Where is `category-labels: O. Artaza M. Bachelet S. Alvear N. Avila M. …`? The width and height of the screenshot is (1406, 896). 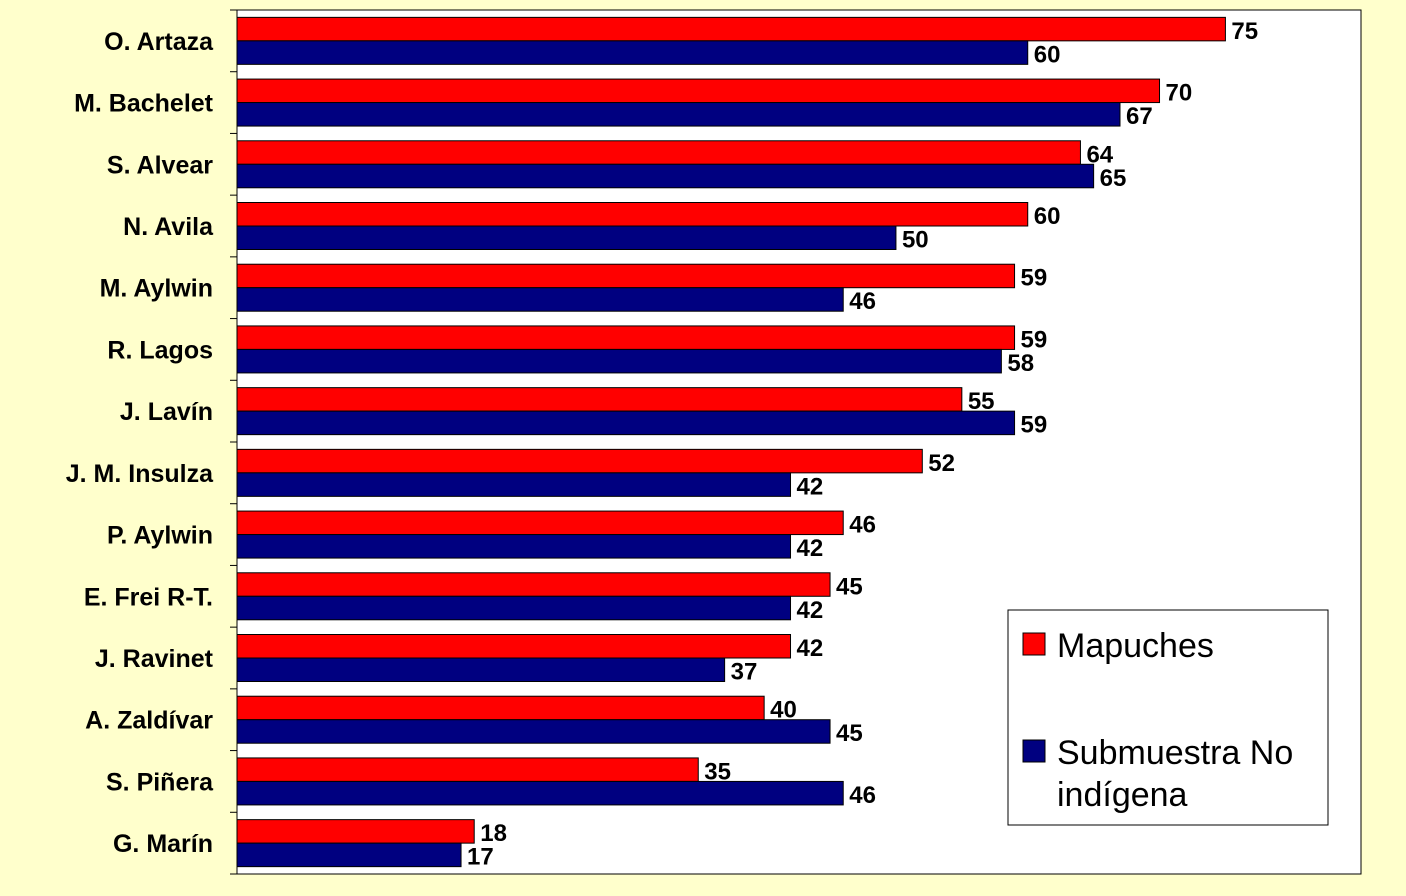
category-labels: O. Artaza M. Bachelet S. Alvear N. Avila M. … is located at coordinates (140, 443).